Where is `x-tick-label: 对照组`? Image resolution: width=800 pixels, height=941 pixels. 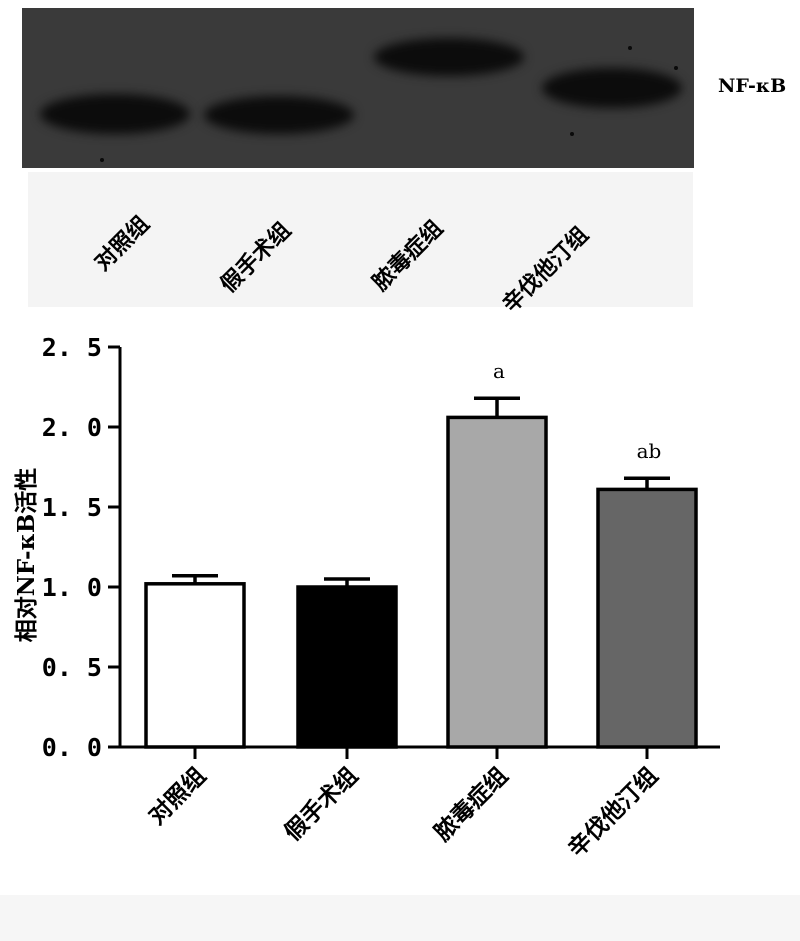
x-tick-label: 对照组 is located at coordinates (177, 796).